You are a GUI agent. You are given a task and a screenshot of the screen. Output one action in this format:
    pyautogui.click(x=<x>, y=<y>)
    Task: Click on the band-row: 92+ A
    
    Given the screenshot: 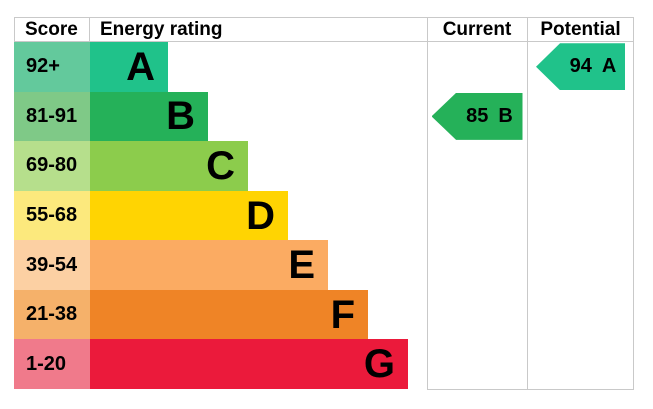 What is the action you would take?
    pyautogui.click(x=220, y=67)
    